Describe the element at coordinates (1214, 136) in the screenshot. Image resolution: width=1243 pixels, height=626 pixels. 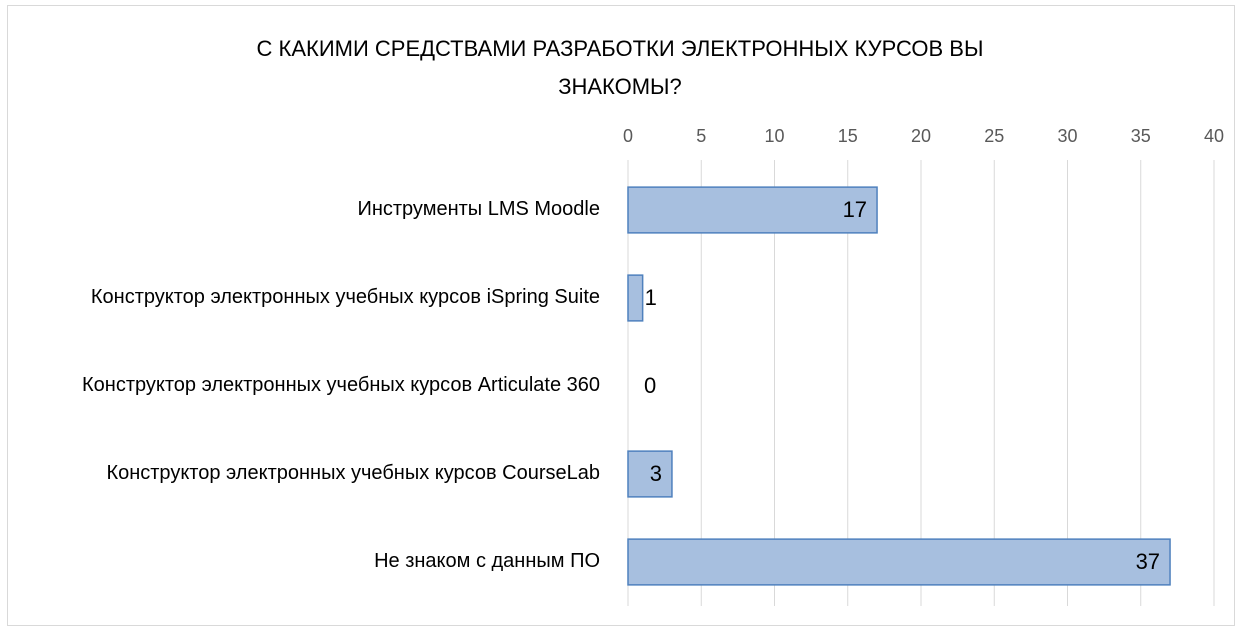
I see `x-tick-label: 40` at that location.